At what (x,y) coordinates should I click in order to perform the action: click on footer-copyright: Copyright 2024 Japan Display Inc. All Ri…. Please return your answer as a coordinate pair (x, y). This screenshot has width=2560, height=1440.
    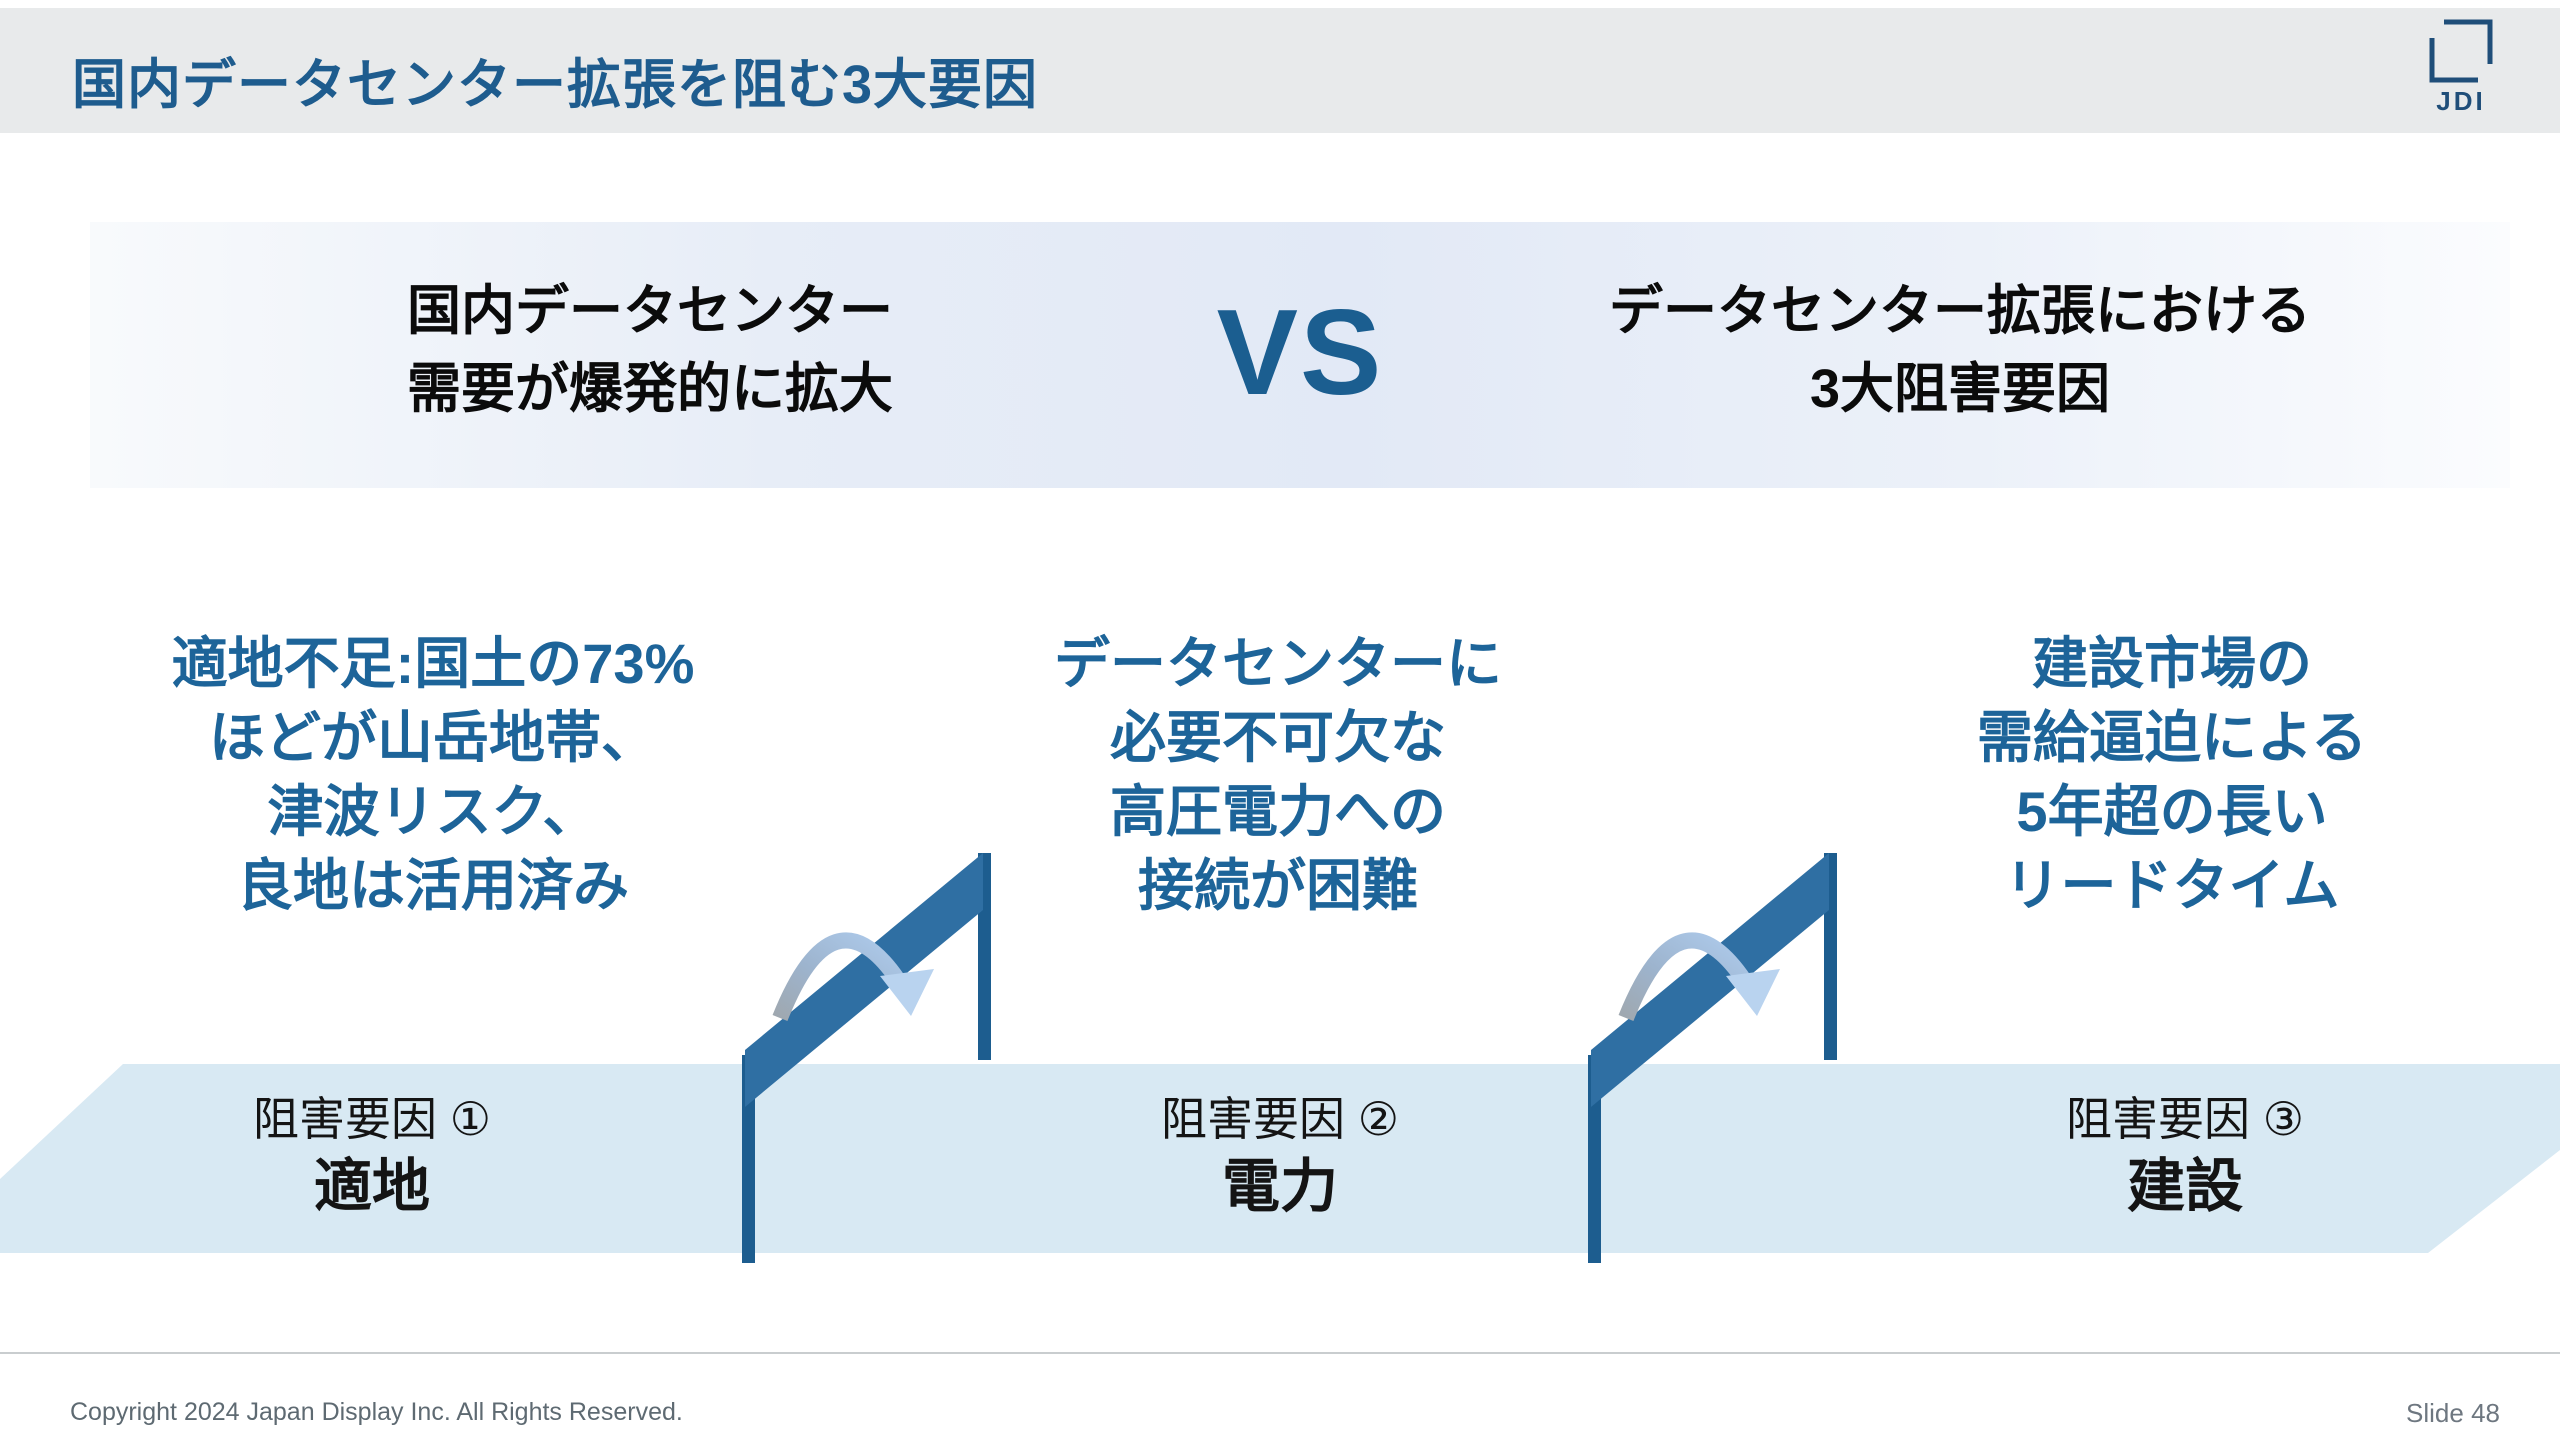
    Looking at the image, I should click on (376, 1412).